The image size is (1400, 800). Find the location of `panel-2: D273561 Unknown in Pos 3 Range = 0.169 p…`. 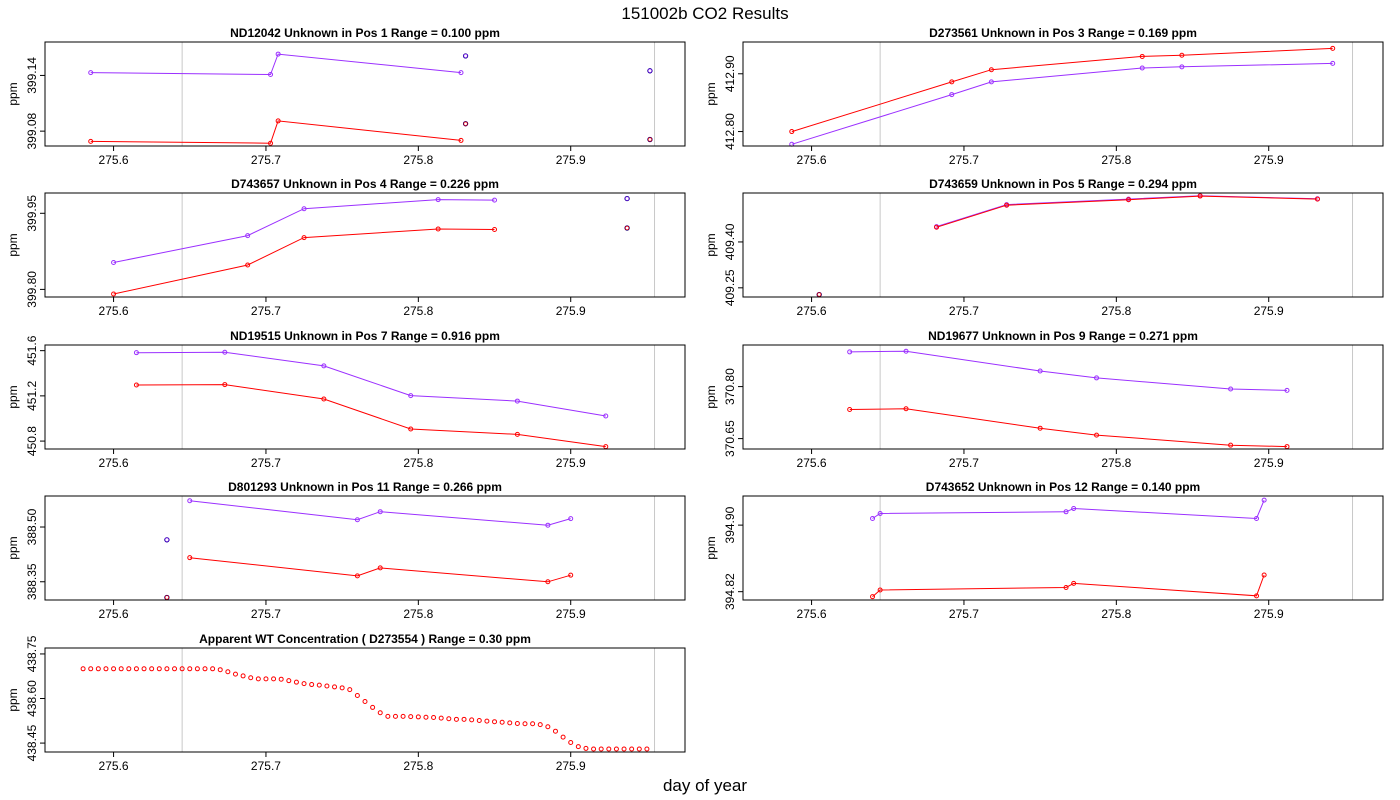

panel-2: D273561 Unknown in Pos 3 Range = 0.169 p… is located at coordinates (1044, 96).